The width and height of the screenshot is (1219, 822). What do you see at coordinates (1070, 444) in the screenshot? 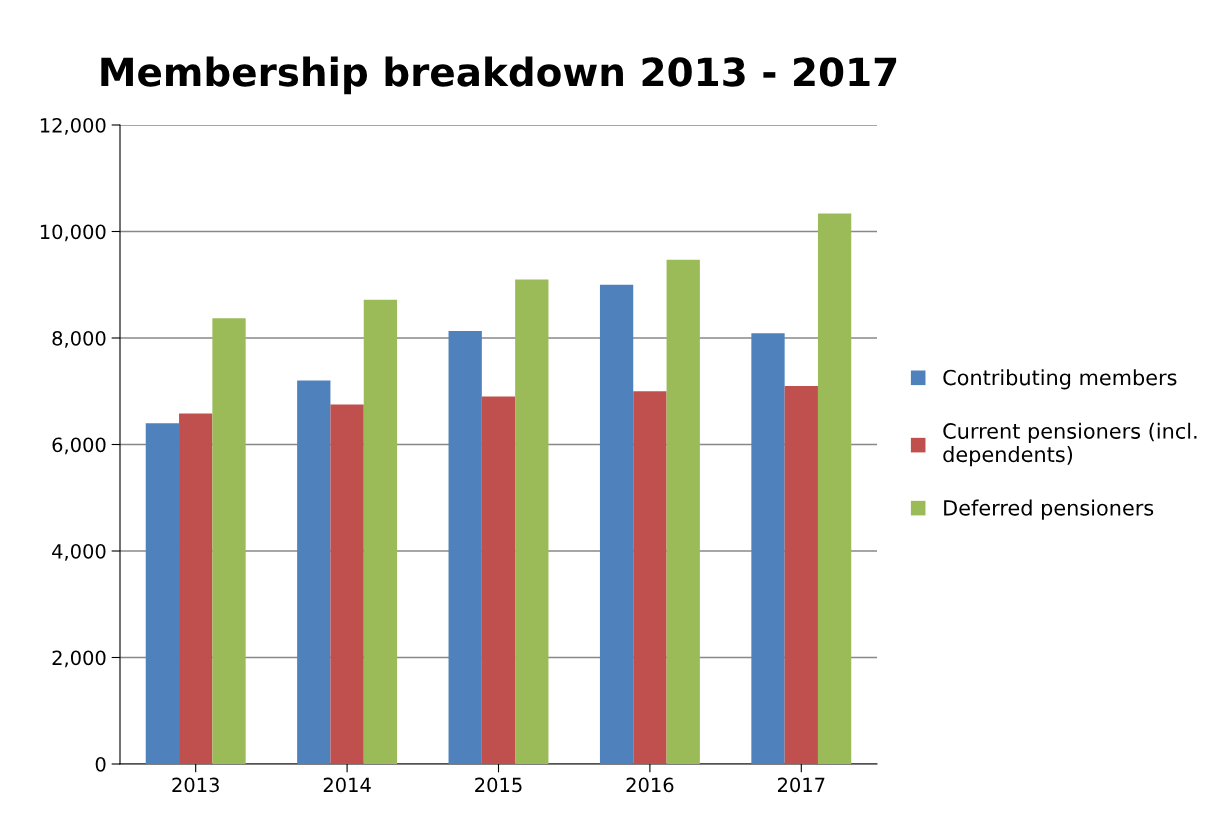
I see `legend-label: Current pensioners (incl. dependents)` at bounding box center [1070, 444].